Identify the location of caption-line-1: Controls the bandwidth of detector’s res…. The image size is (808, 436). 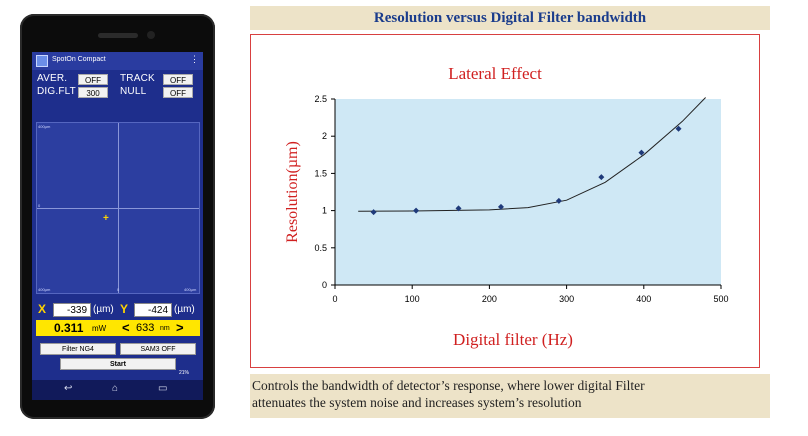
(448, 385).